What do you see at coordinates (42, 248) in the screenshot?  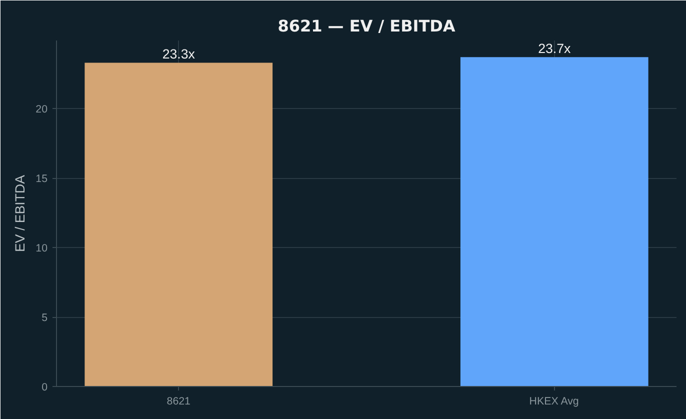 I see `y-tick-label: 10` at bounding box center [42, 248].